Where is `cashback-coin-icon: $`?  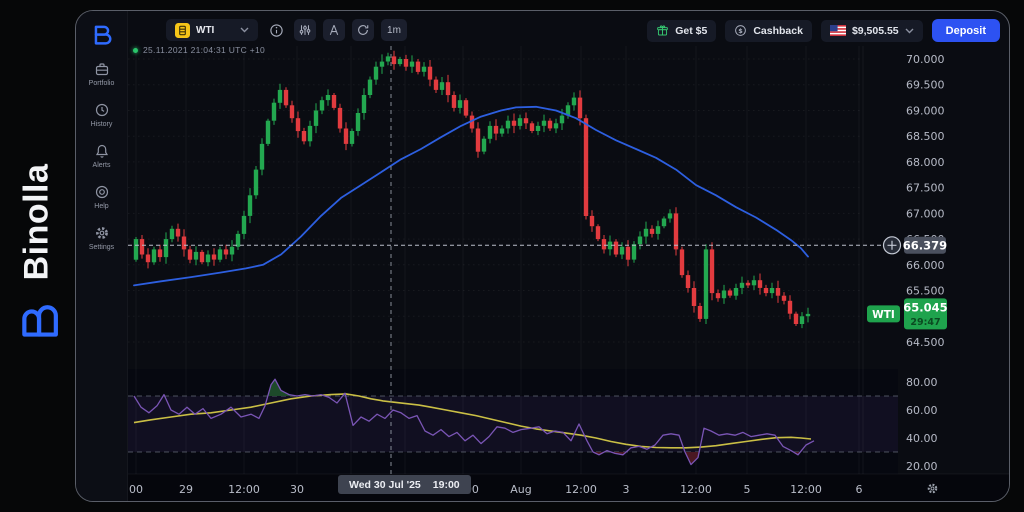
cashback-coin-icon: $ is located at coordinates (741, 30).